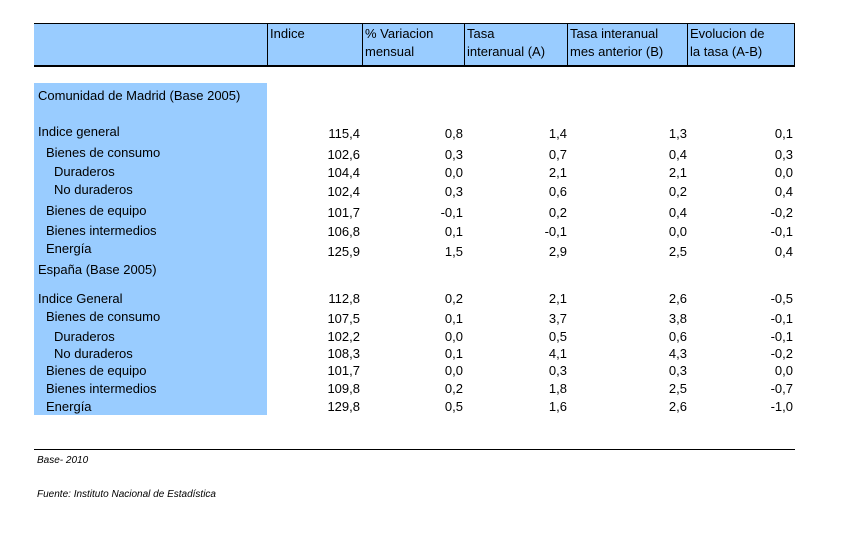 The image size is (848, 534). What do you see at coordinates (79, 131) in the screenshot?
I see `row-label: Indice general` at bounding box center [79, 131].